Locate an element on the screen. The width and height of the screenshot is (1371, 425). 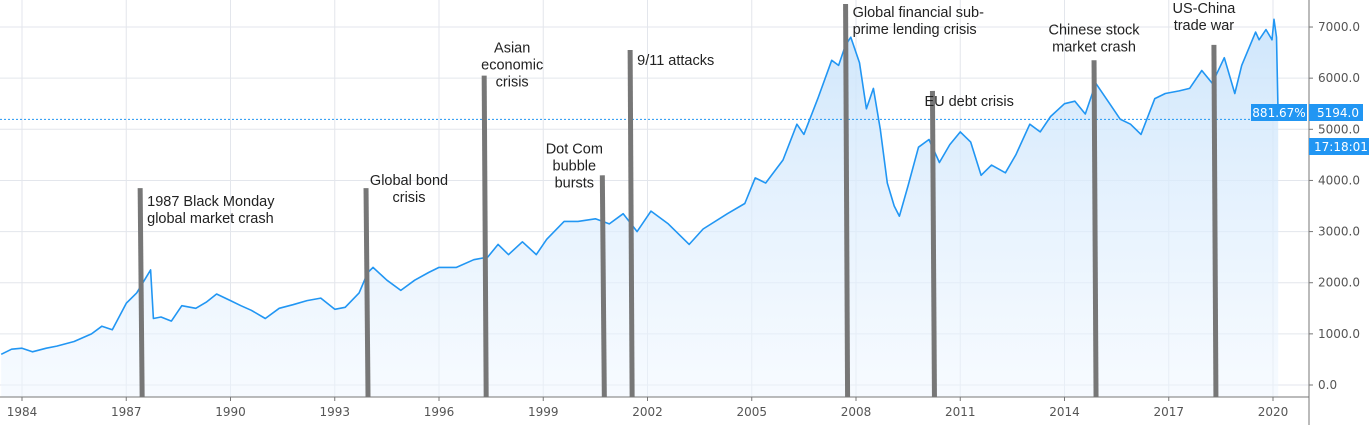
annotation-label: Global bond is located at coordinates (409, 181).